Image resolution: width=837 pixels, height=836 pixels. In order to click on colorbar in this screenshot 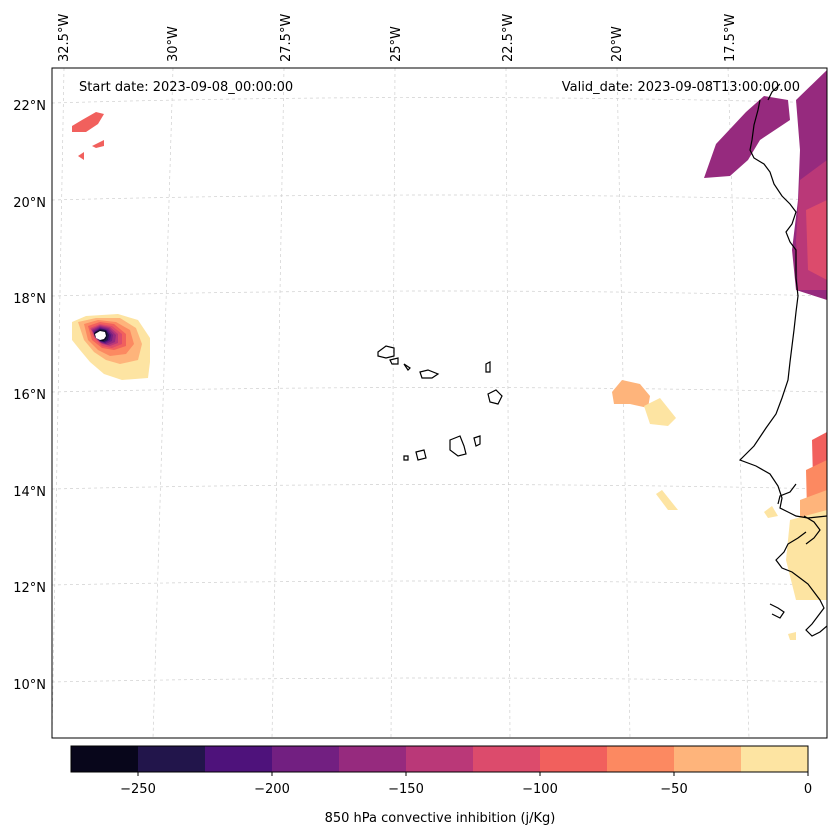, I will do `click(439, 760)`.